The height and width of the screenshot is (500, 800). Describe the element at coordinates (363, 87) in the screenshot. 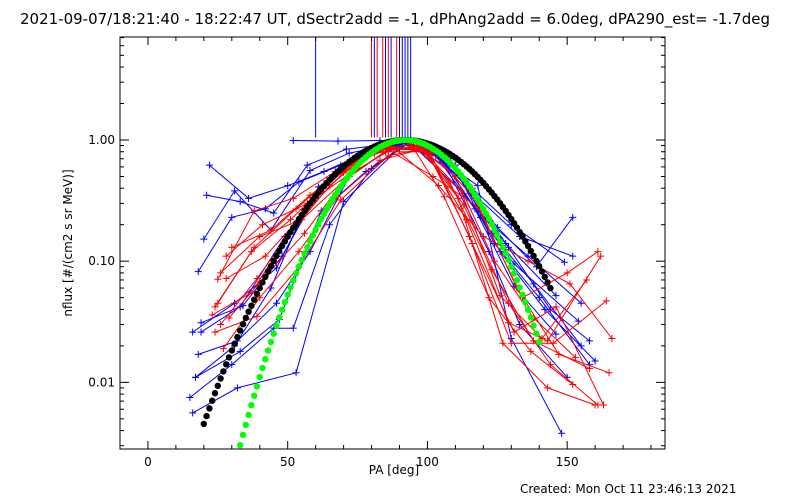

I see `sector-markers-layer` at that location.